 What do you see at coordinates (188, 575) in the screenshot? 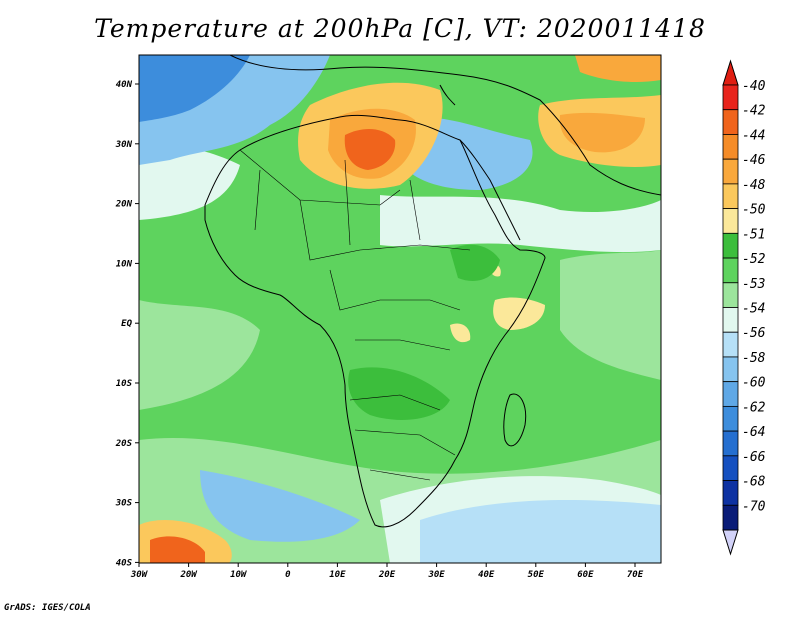
I see `lon-tick-label: 20W` at bounding box center [188, 575].